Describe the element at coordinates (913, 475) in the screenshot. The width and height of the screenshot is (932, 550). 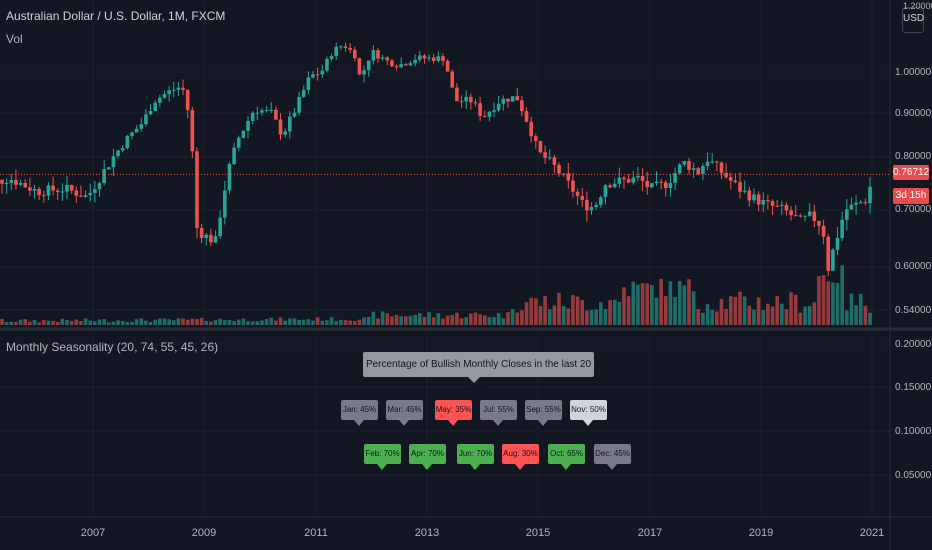
I see `indicator-axis-label: 0.05000` at that location.